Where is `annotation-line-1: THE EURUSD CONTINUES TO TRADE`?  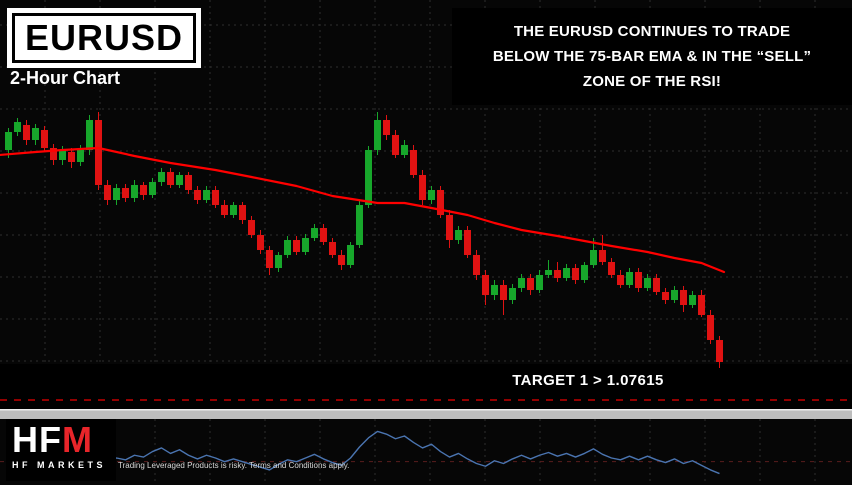 annotation-line-1: THE EURUSD CONTINUES TO TRADE is located at coordinates (652, 31).